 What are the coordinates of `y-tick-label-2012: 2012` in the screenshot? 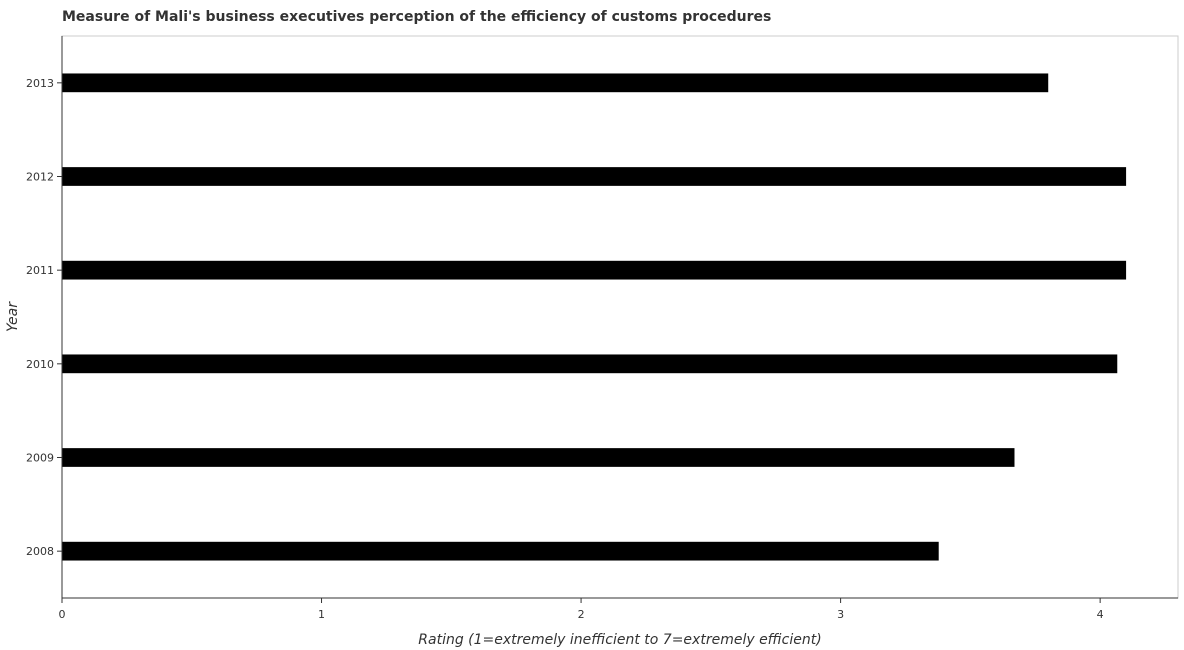 It's located at (40, 177).